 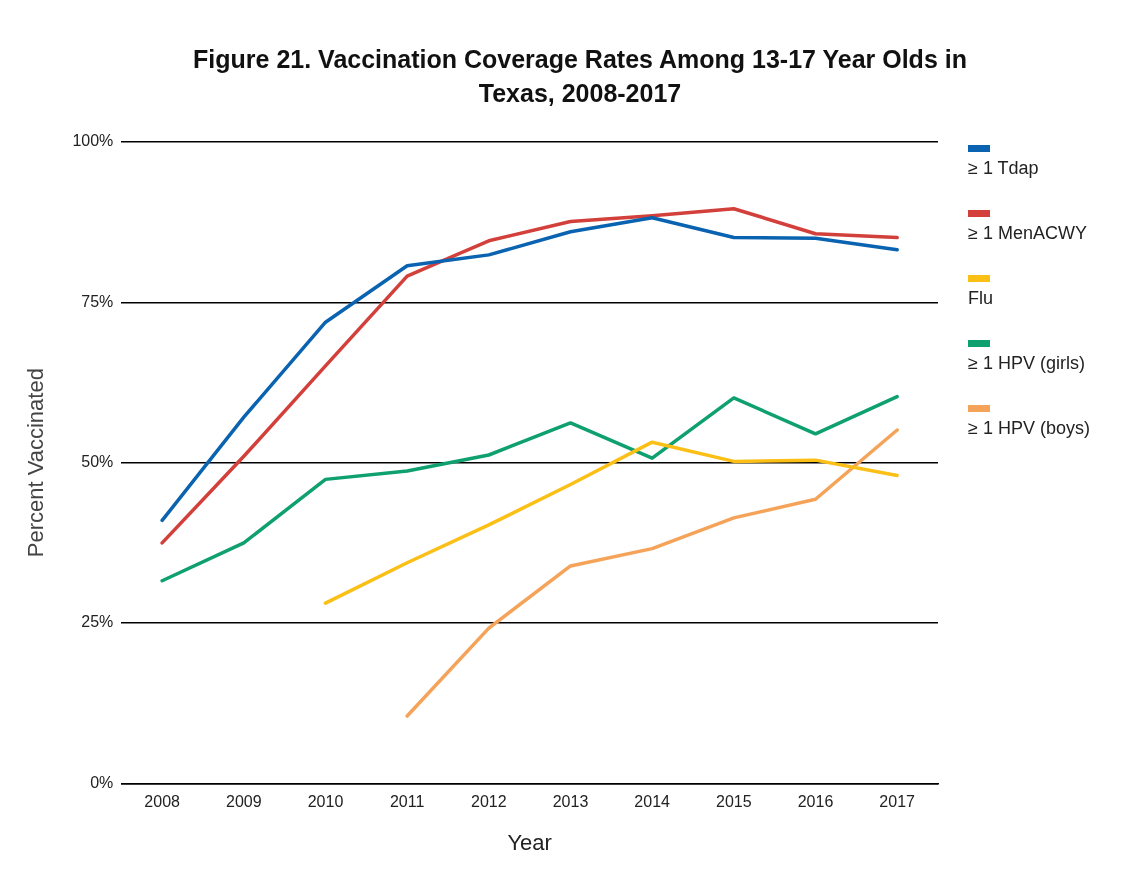 What do you see at coordinates (97, 462) in the screenshot?
I see `y-tick-label: 50%` at bounding box center [97, 462].